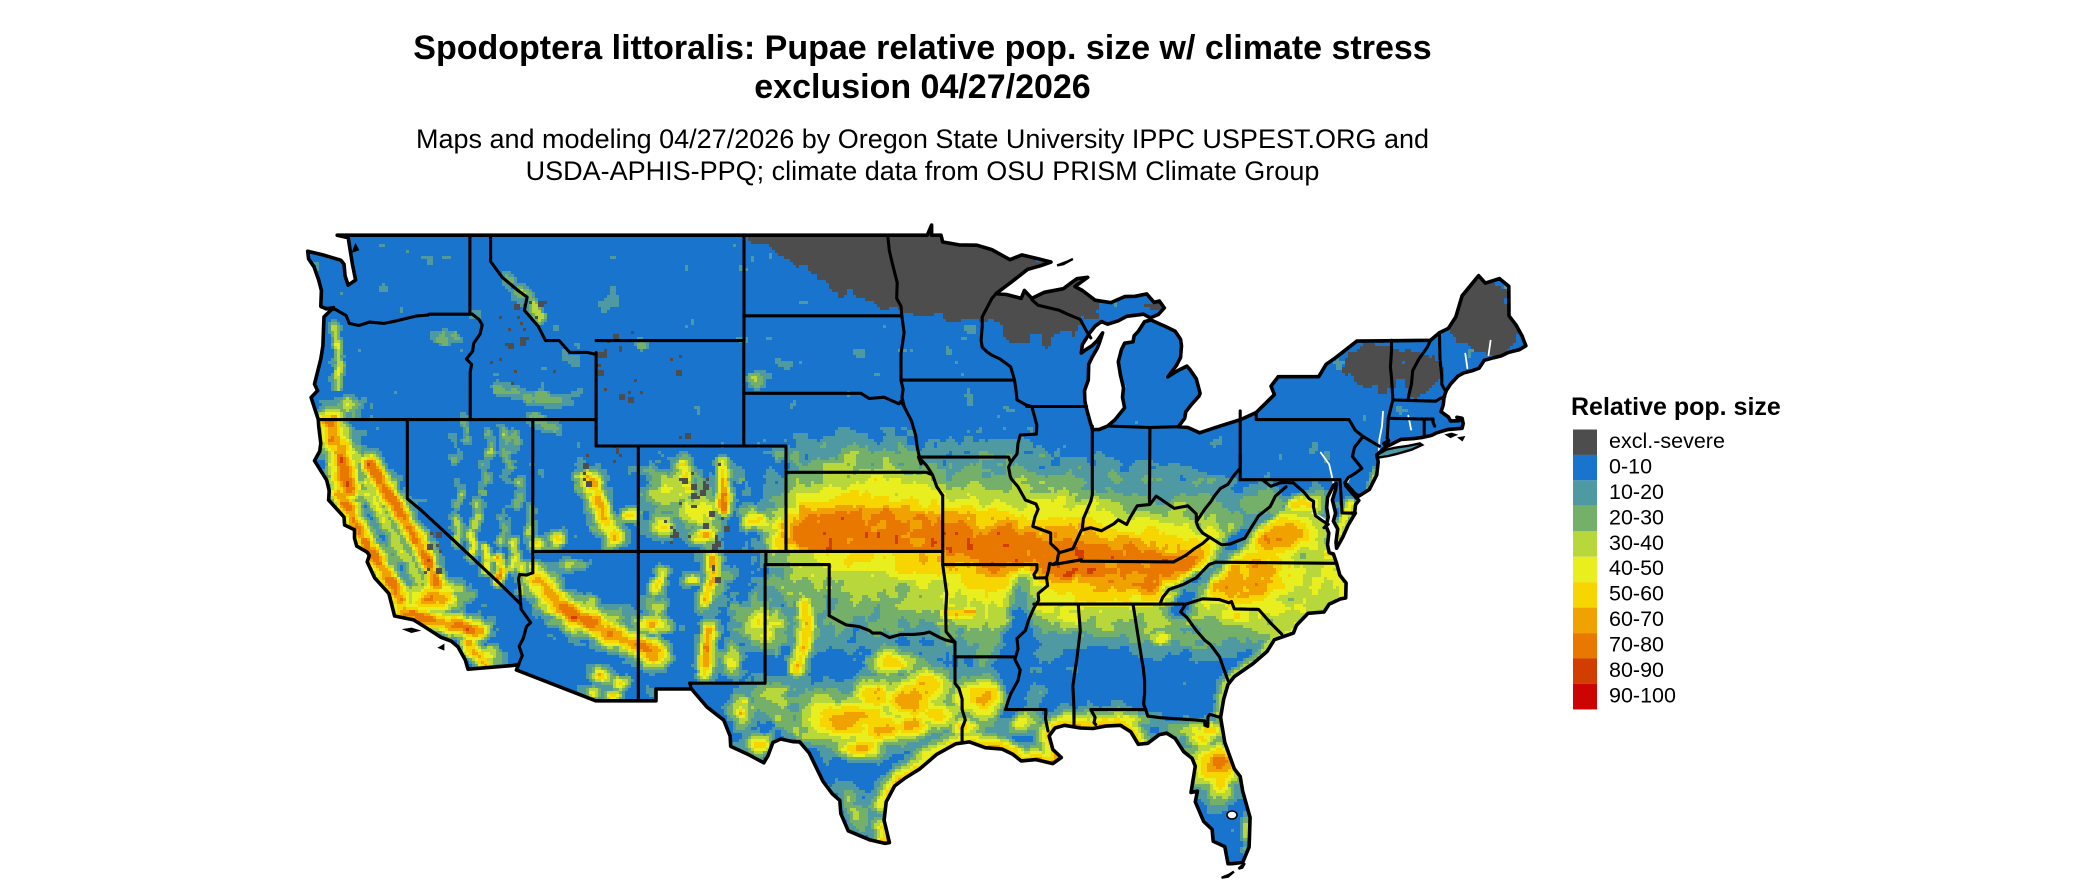  I want to click on svg-text: 70-80, so click(1636, 645).